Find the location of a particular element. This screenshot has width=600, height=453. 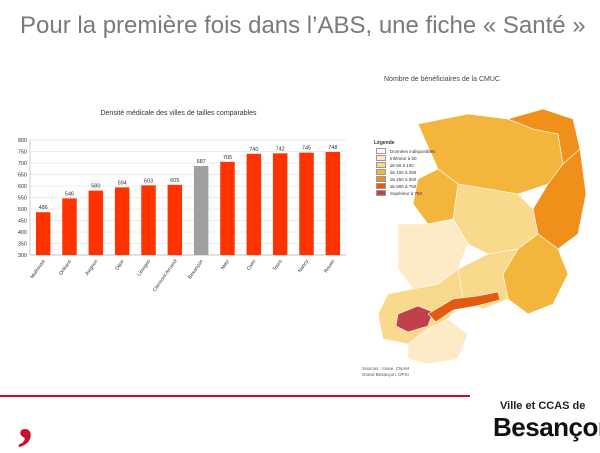

y-tick-label: 500 is located at coordinates (22, 210).